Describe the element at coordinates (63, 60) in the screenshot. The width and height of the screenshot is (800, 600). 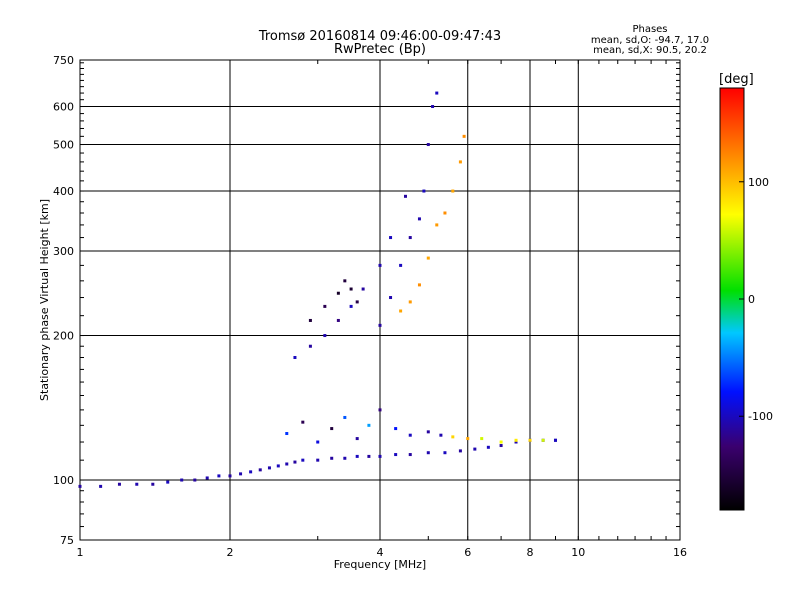
I see `y-tick-label: 750` at that location.